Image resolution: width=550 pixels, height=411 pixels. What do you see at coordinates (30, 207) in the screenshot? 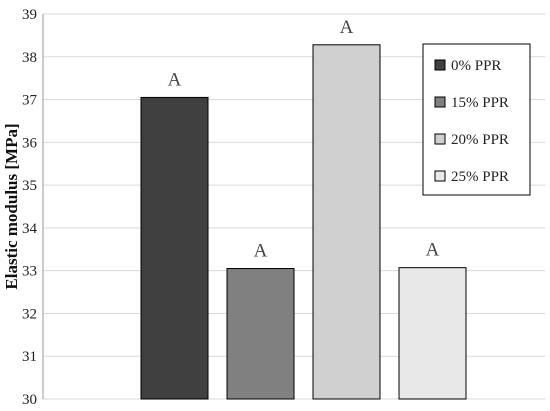
I see `y-tick-labels: 30 31 32 33 34 35 36 37 38 39` at bounding box center [30, 207].